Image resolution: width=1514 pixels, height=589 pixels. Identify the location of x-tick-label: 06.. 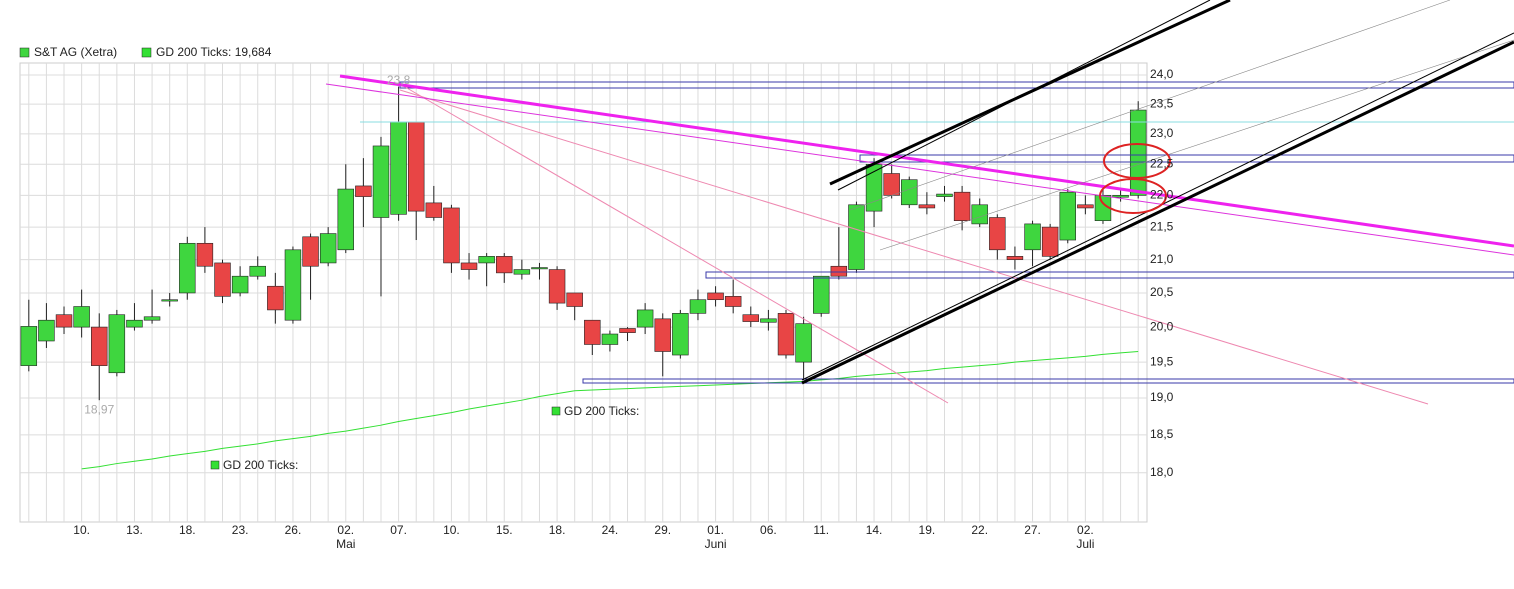
(768, 530).